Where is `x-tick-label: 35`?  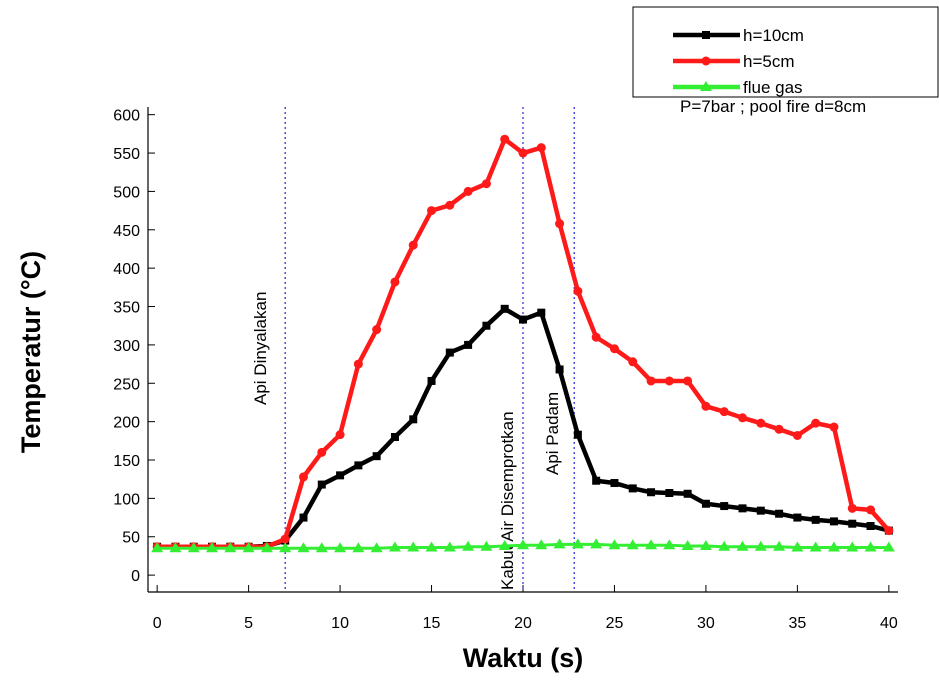 x-tick-label: 35 is located at coordinates (797, 623).